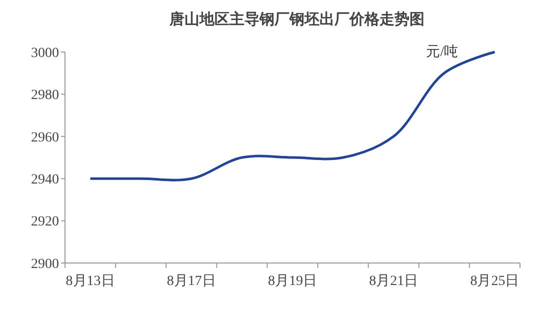 The height and width of the screenshot is (321, 554). What do you see at coordinates (45, 180) in the screenshot?
I see `y-tick-label: 2940` at bounding box center [45, 180].